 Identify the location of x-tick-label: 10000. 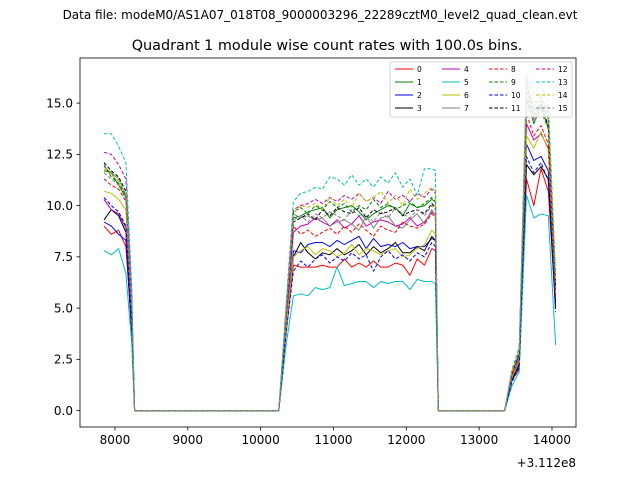
(261, 440).